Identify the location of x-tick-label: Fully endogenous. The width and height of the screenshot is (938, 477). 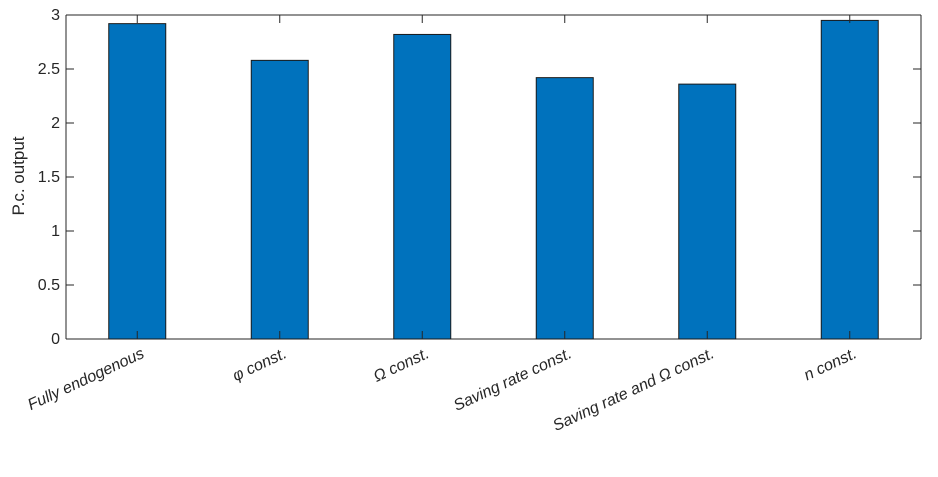
(86, 379).